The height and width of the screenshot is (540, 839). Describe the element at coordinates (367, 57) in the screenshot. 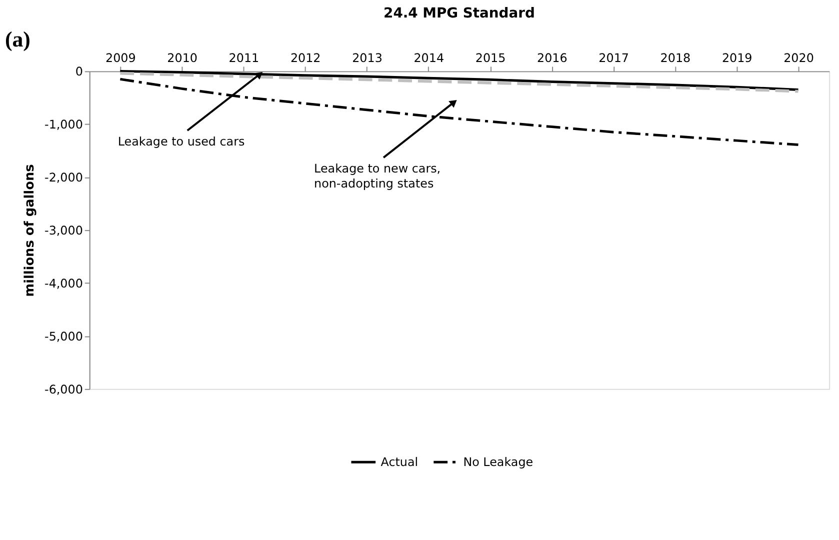

I see `x-tick-label: 2013` at that location.